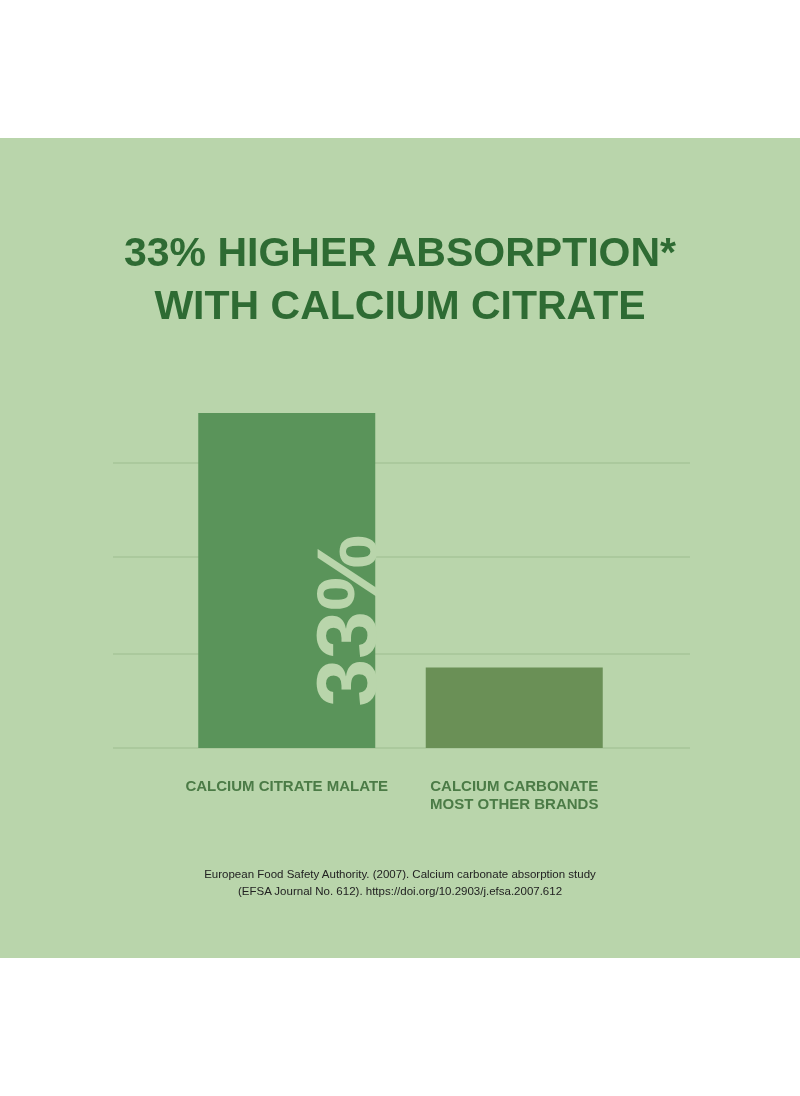 The height and width of the screenshot is (1096, 800). Describe the element at coordinates (514, 795) in the screenshot. I see `x-tick-label: CALCIUM CARBONATE MOST OTHER BRANDS` at that location.